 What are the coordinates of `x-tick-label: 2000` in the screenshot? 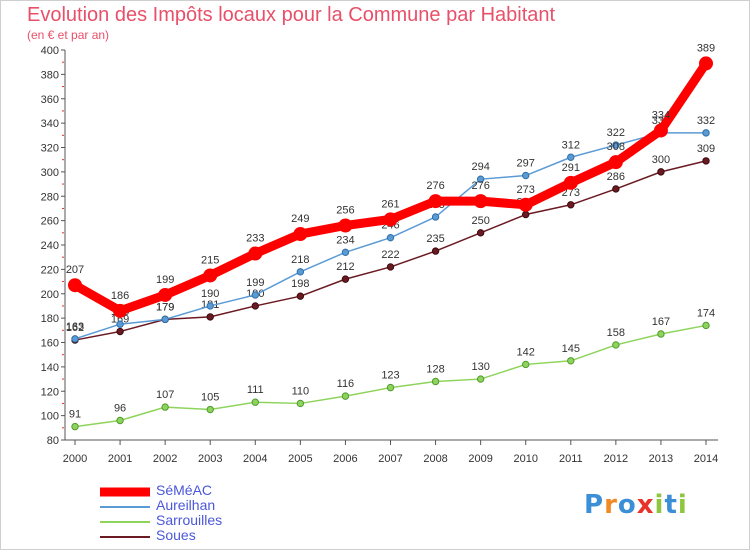 It's located at (75, 459).